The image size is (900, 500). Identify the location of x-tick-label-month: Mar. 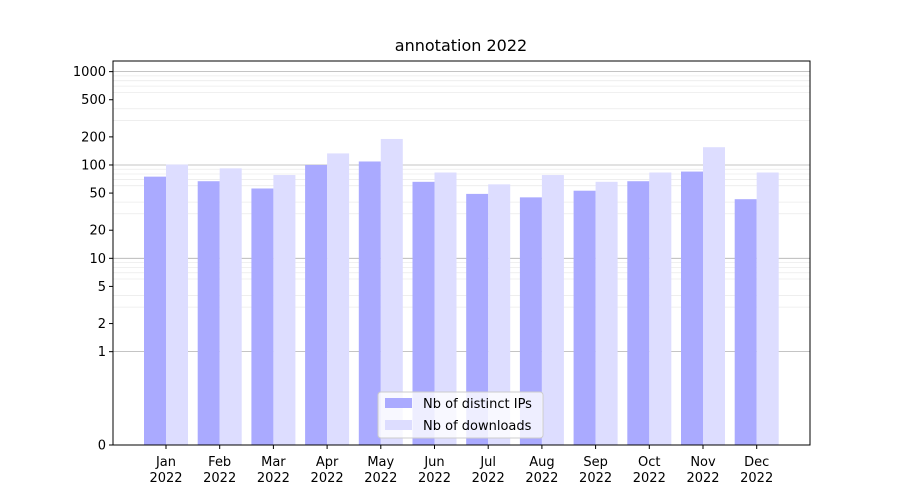
(273, 462).